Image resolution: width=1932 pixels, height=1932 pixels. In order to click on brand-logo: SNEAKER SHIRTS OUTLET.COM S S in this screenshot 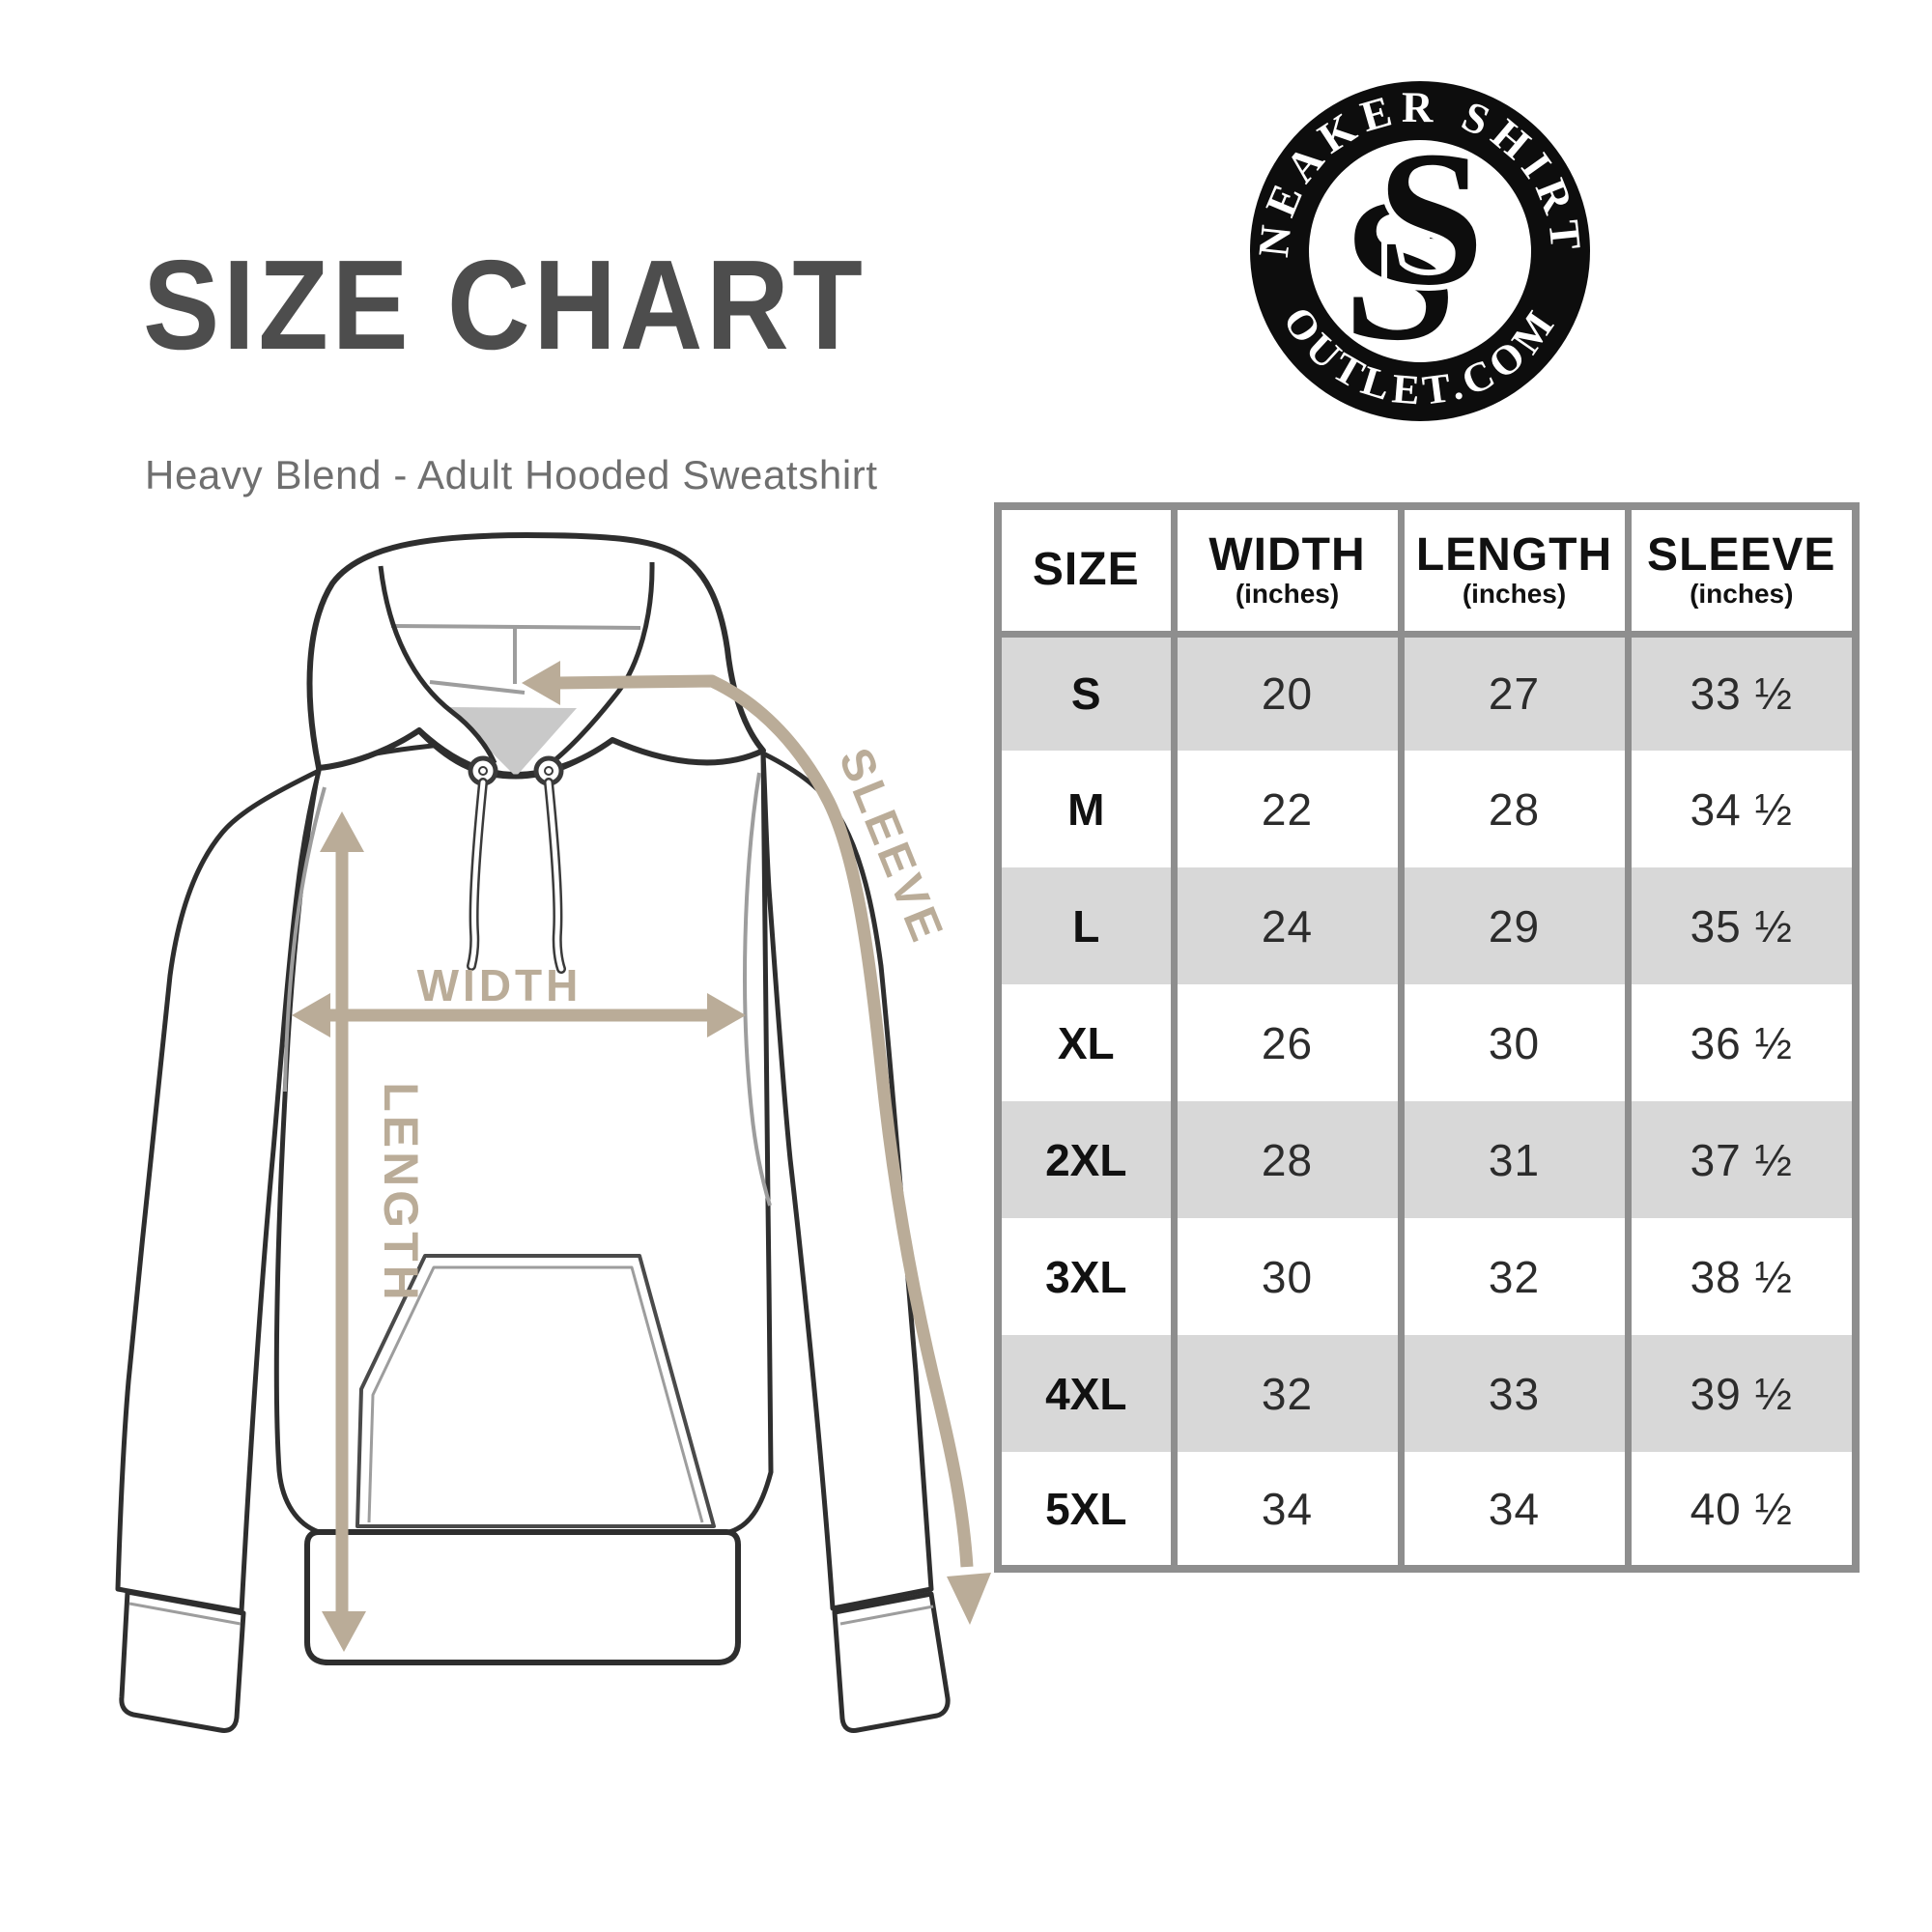, I will do `click(1413, 244)`.